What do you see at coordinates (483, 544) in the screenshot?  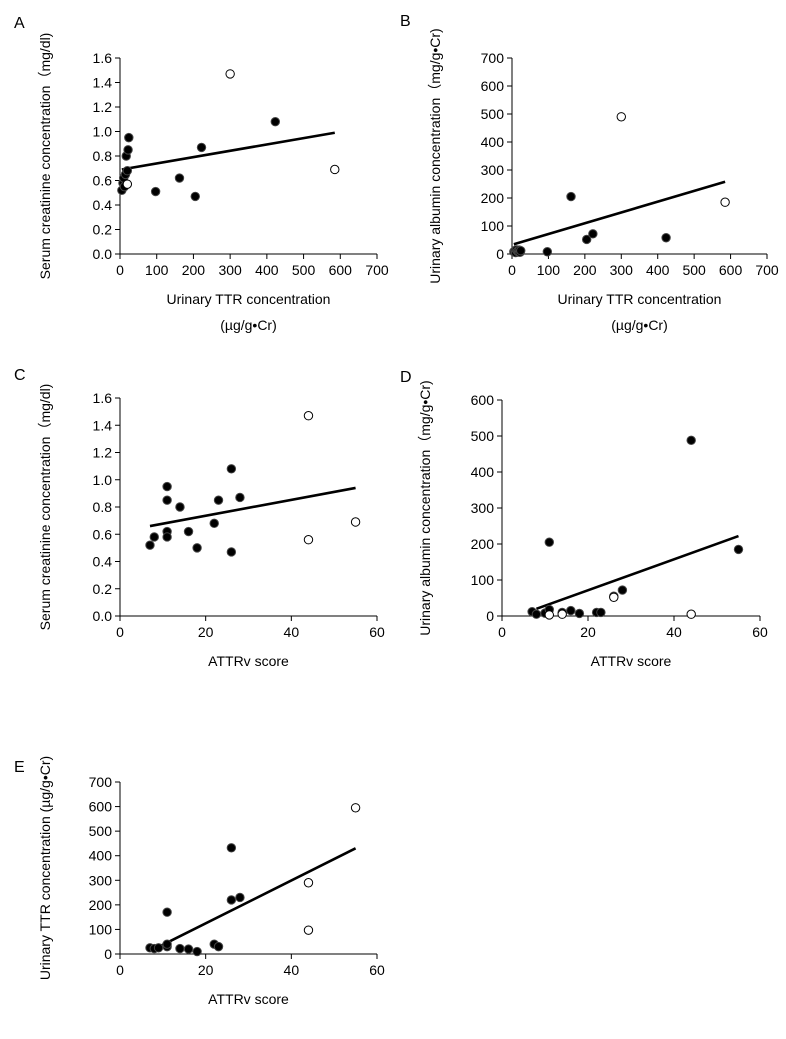 I see `y-tick-label: 200` at bounding box center [483, 544].